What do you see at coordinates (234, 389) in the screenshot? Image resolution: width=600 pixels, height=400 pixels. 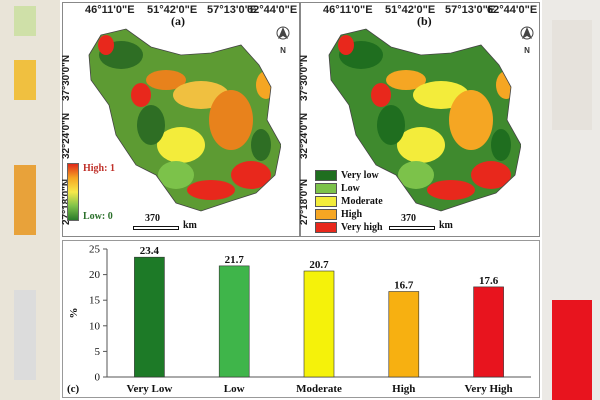 I see `x-tick-label: Low` at bounding box center [234, 389].